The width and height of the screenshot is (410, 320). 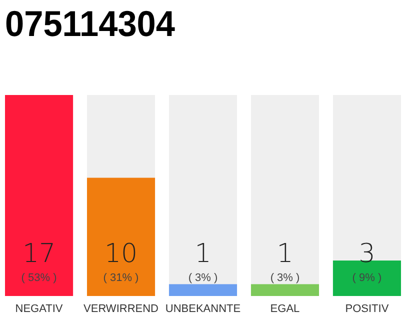 I want to click on annotation: ( 53% ), so click(x=39, y=278).